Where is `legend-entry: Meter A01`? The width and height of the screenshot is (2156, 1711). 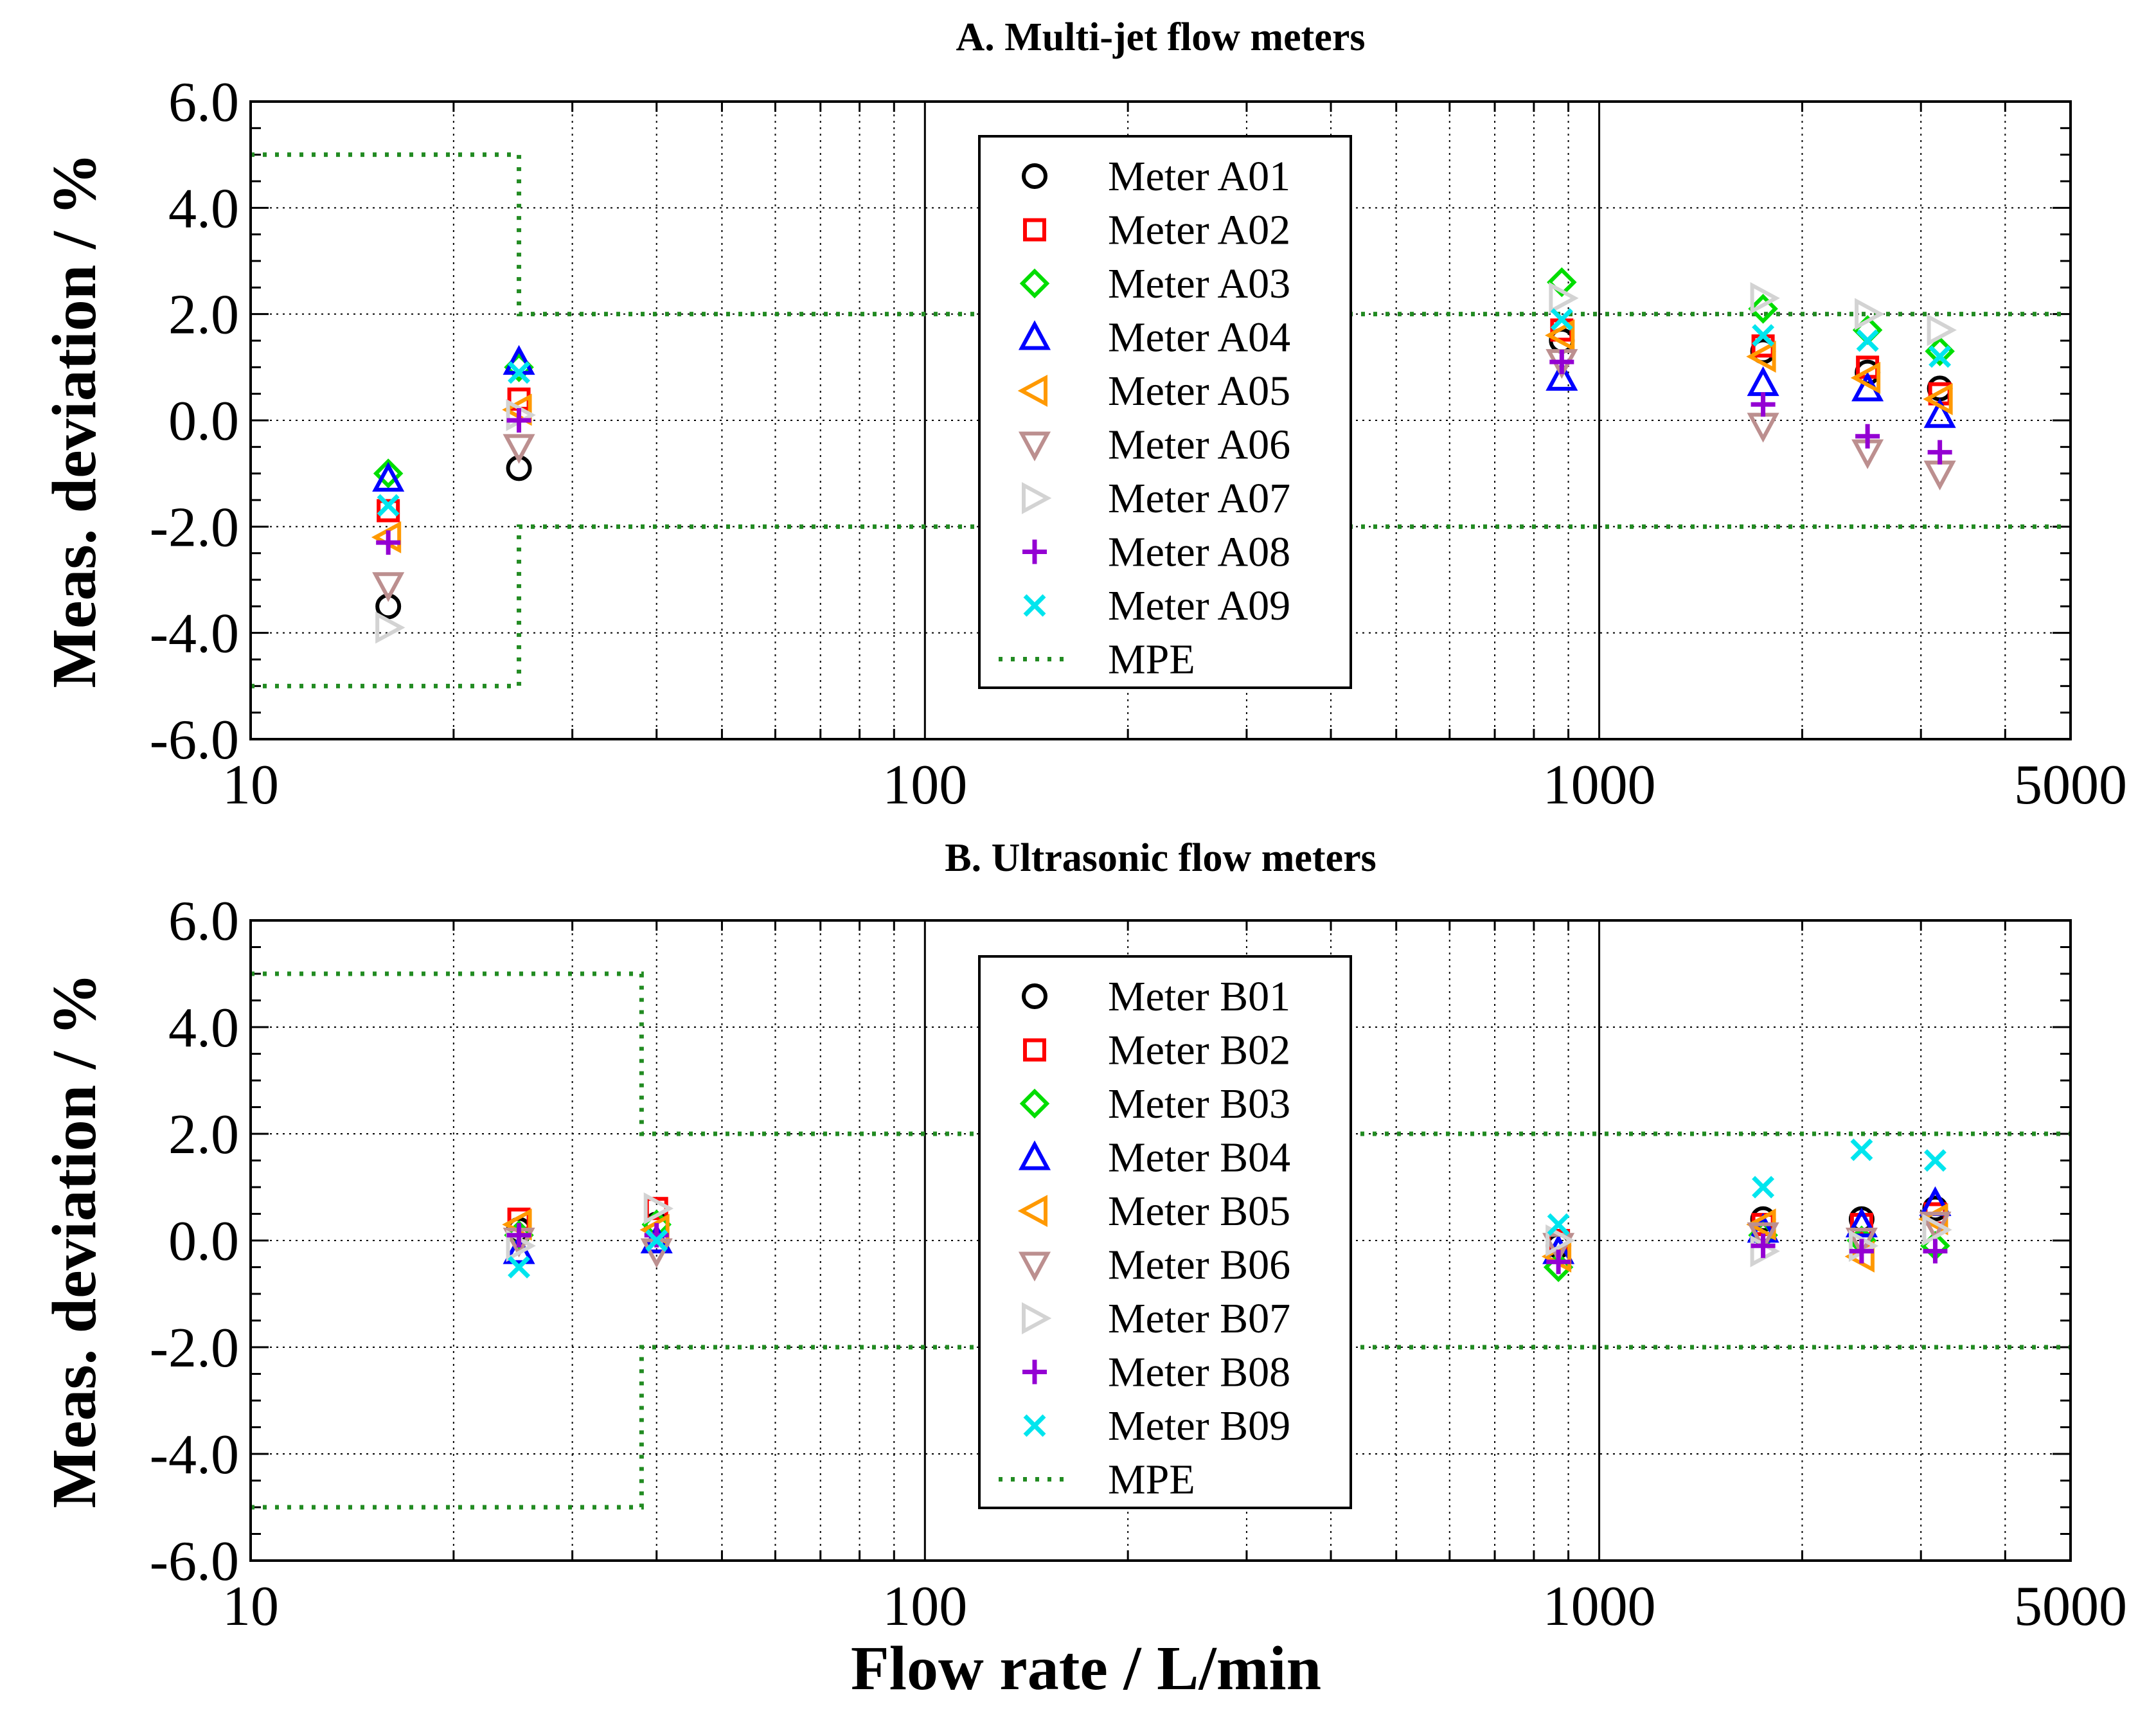 legend-entry: Meter A01 is located at coordinates (1156, 176).